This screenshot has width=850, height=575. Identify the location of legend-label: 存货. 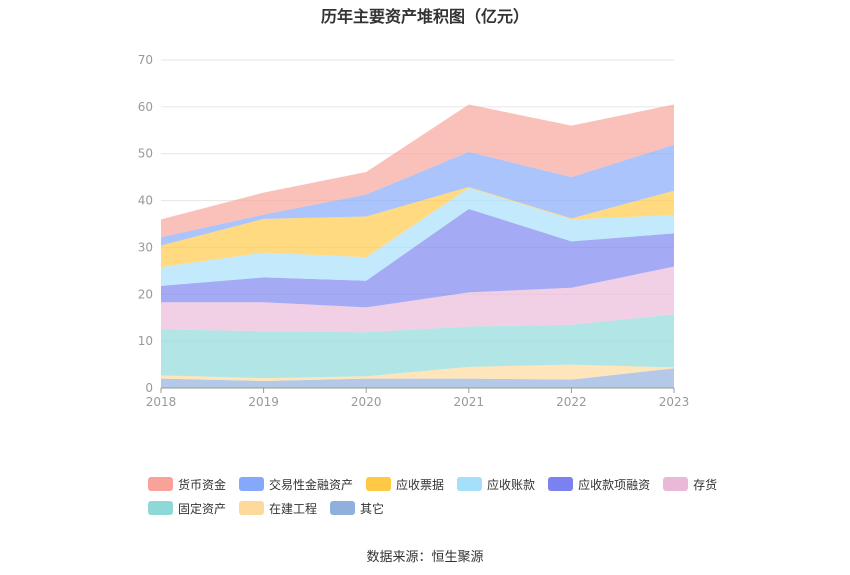
(705, 484).